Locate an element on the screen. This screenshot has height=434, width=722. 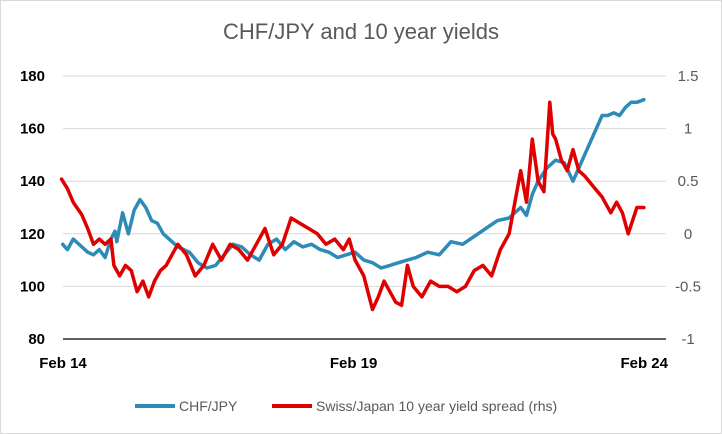
legend-label-0: CHF/JPY is located at coordinates (208, 406).